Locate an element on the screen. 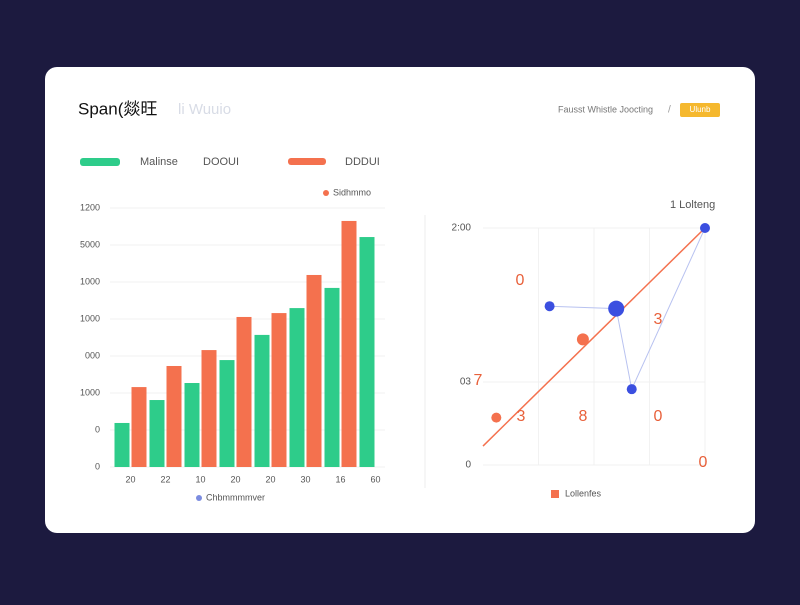 The height and width of the screenshot is (605, 800). y-tick-label: 03 is located at coordinates (466, 382).